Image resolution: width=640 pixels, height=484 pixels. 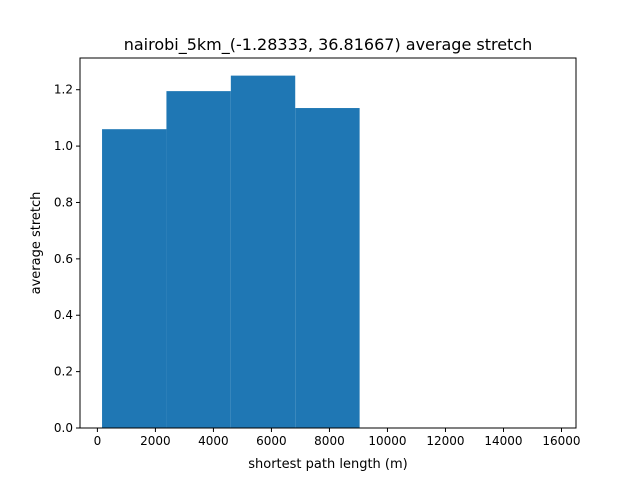 What do you see at coordinates (271, 441) in the screenshot?
I see `x-tick-label: 6000` at bounding box center [271, 441].